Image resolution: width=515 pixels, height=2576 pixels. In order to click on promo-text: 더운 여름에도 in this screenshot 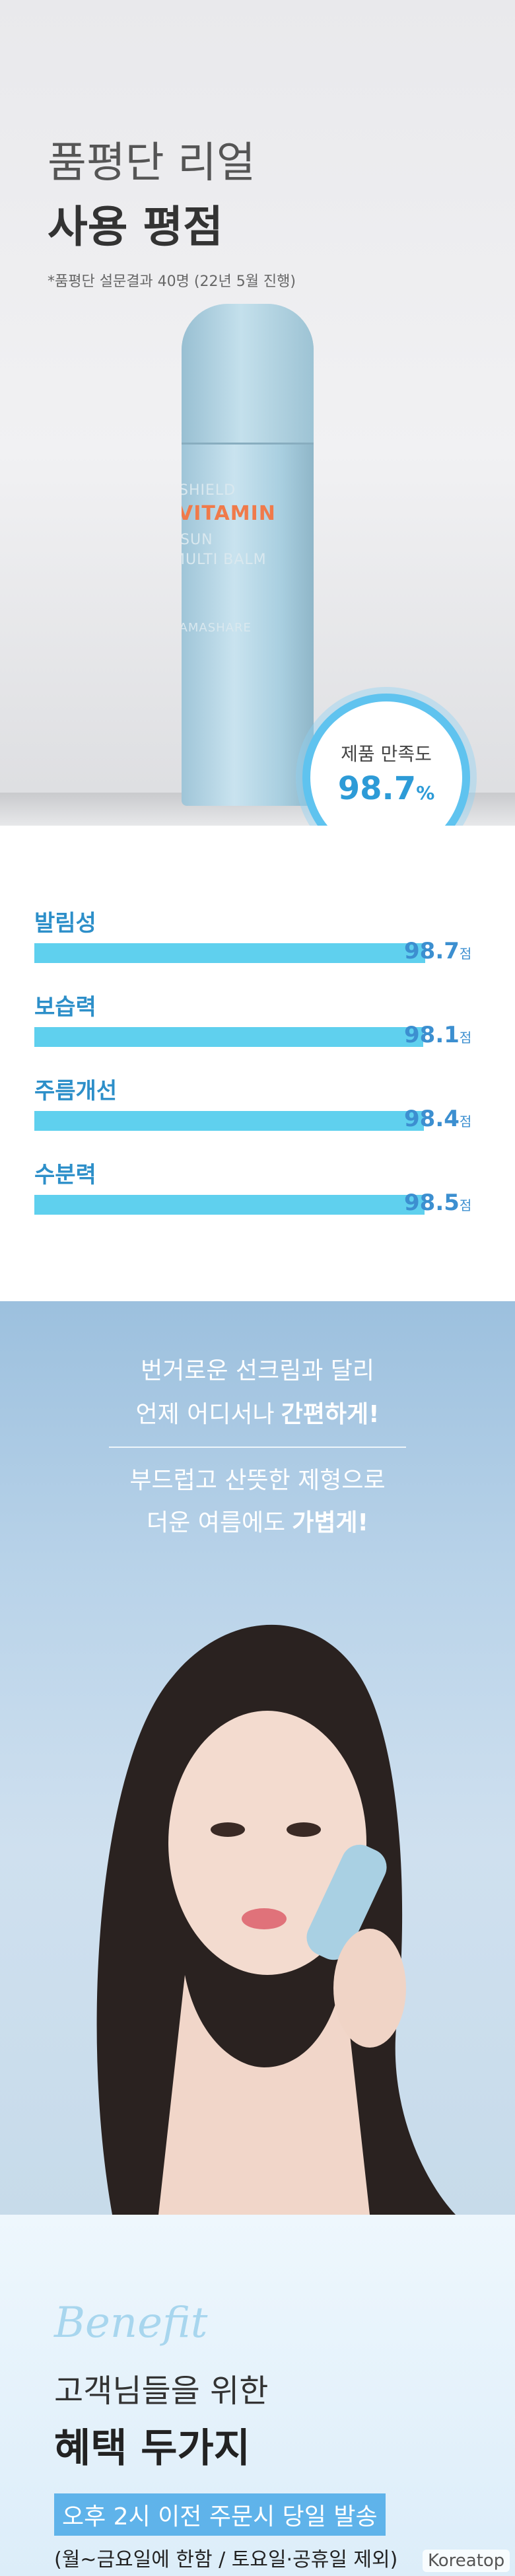, I will do `click(216, 1523)`.